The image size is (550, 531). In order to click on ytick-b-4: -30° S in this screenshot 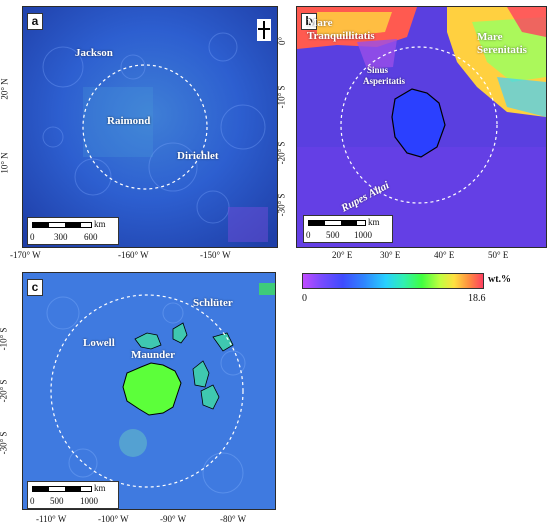, I will do `click(281, 205)`.